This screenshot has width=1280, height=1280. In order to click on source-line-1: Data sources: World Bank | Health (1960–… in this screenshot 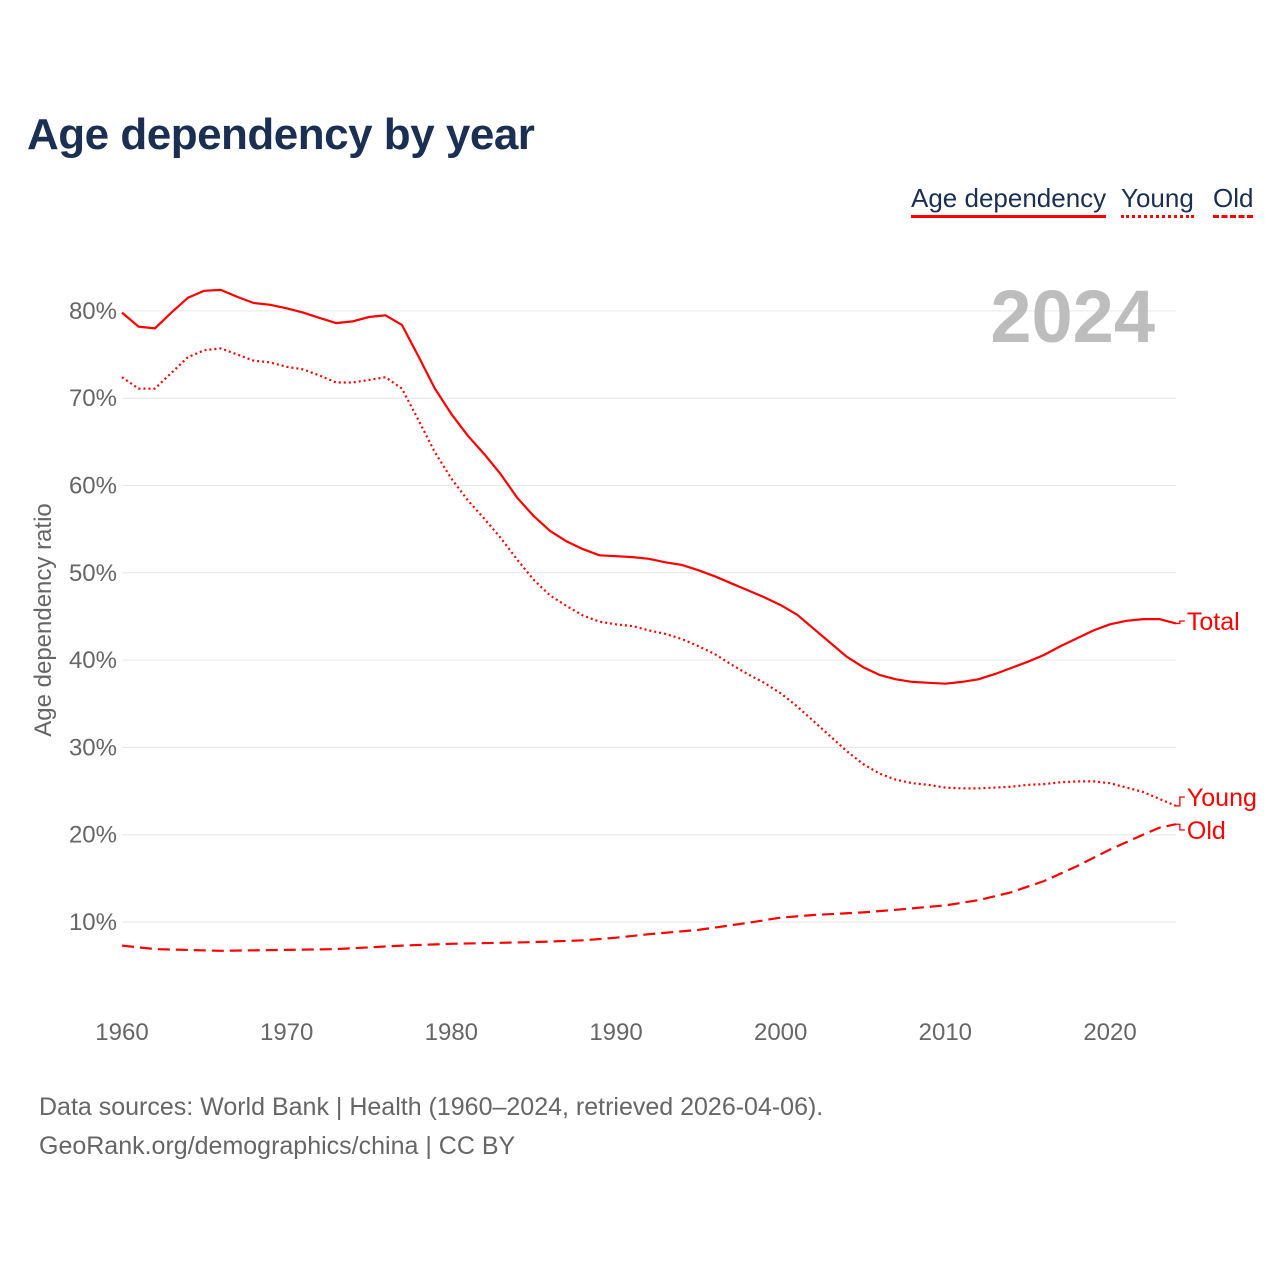, I will do `click(431, 1107)`.